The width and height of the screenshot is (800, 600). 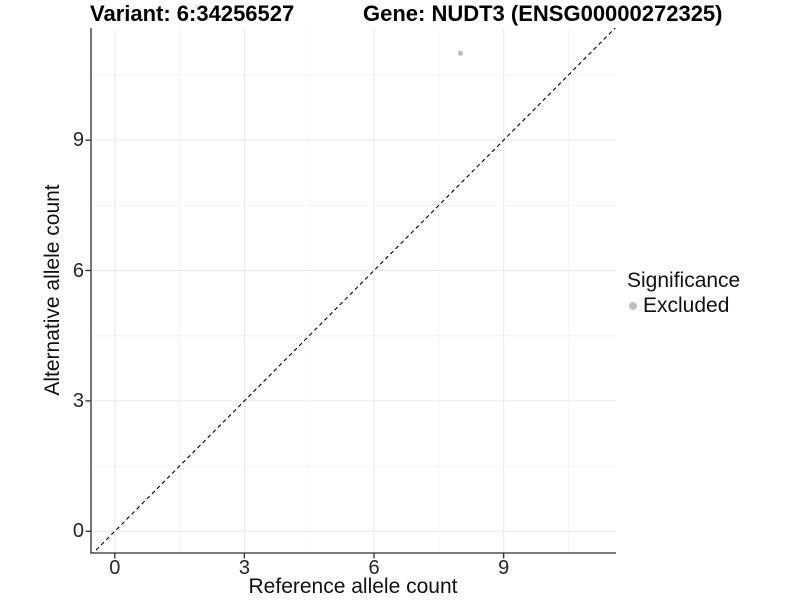 I want to click on legend-item-excluded: Excluded, so click(x=683, y=305).